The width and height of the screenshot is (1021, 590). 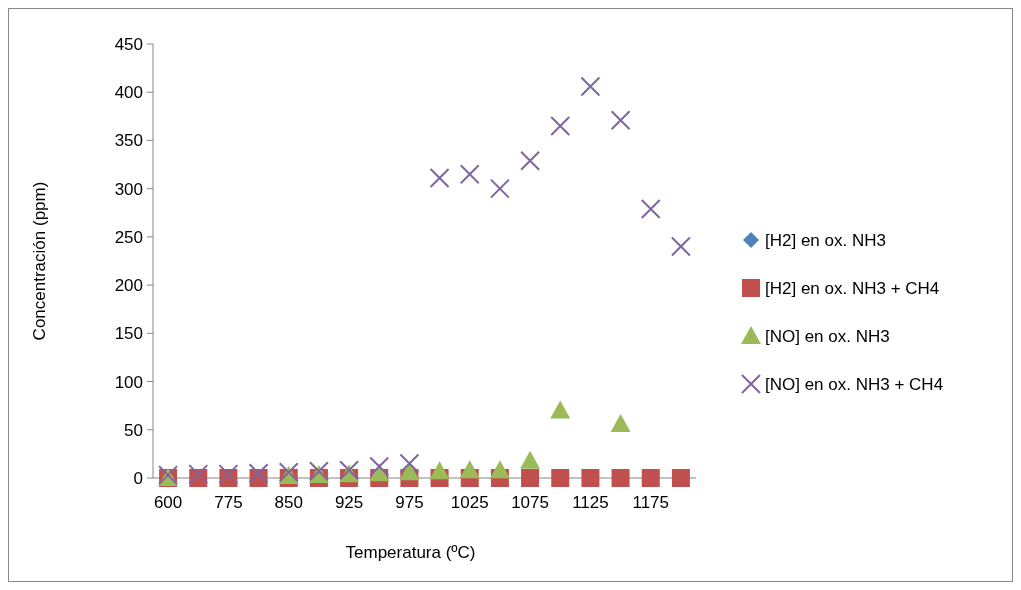 What do you see at coordinates (128, 237) in the screenshot?
I see `y-tick-label: 250` at bounding box center [128, 237].